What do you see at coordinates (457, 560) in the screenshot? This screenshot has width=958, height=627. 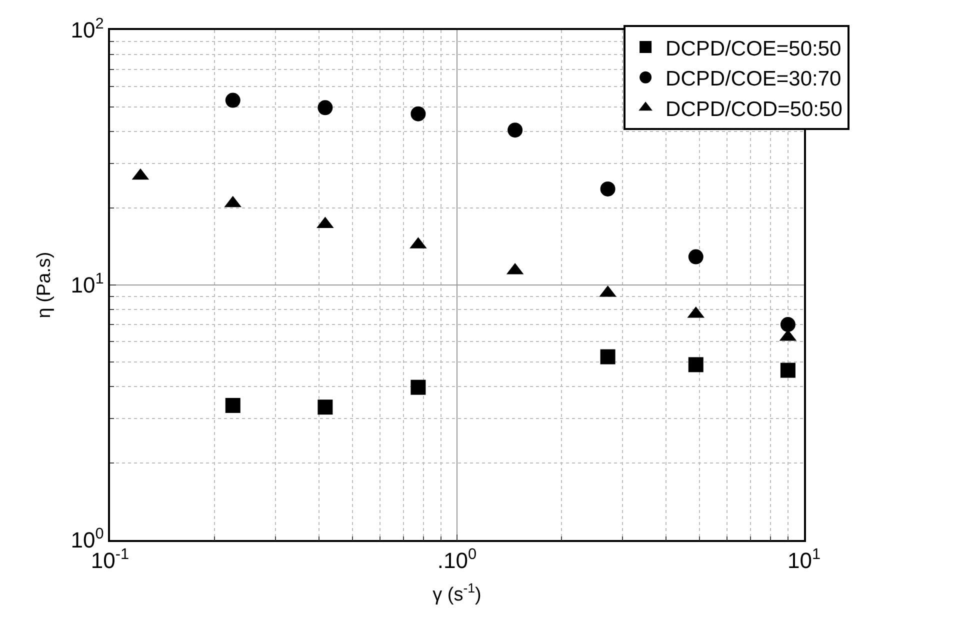 I see `x-tick-label: .10$^{0}$` at bounding box center [457, 560].